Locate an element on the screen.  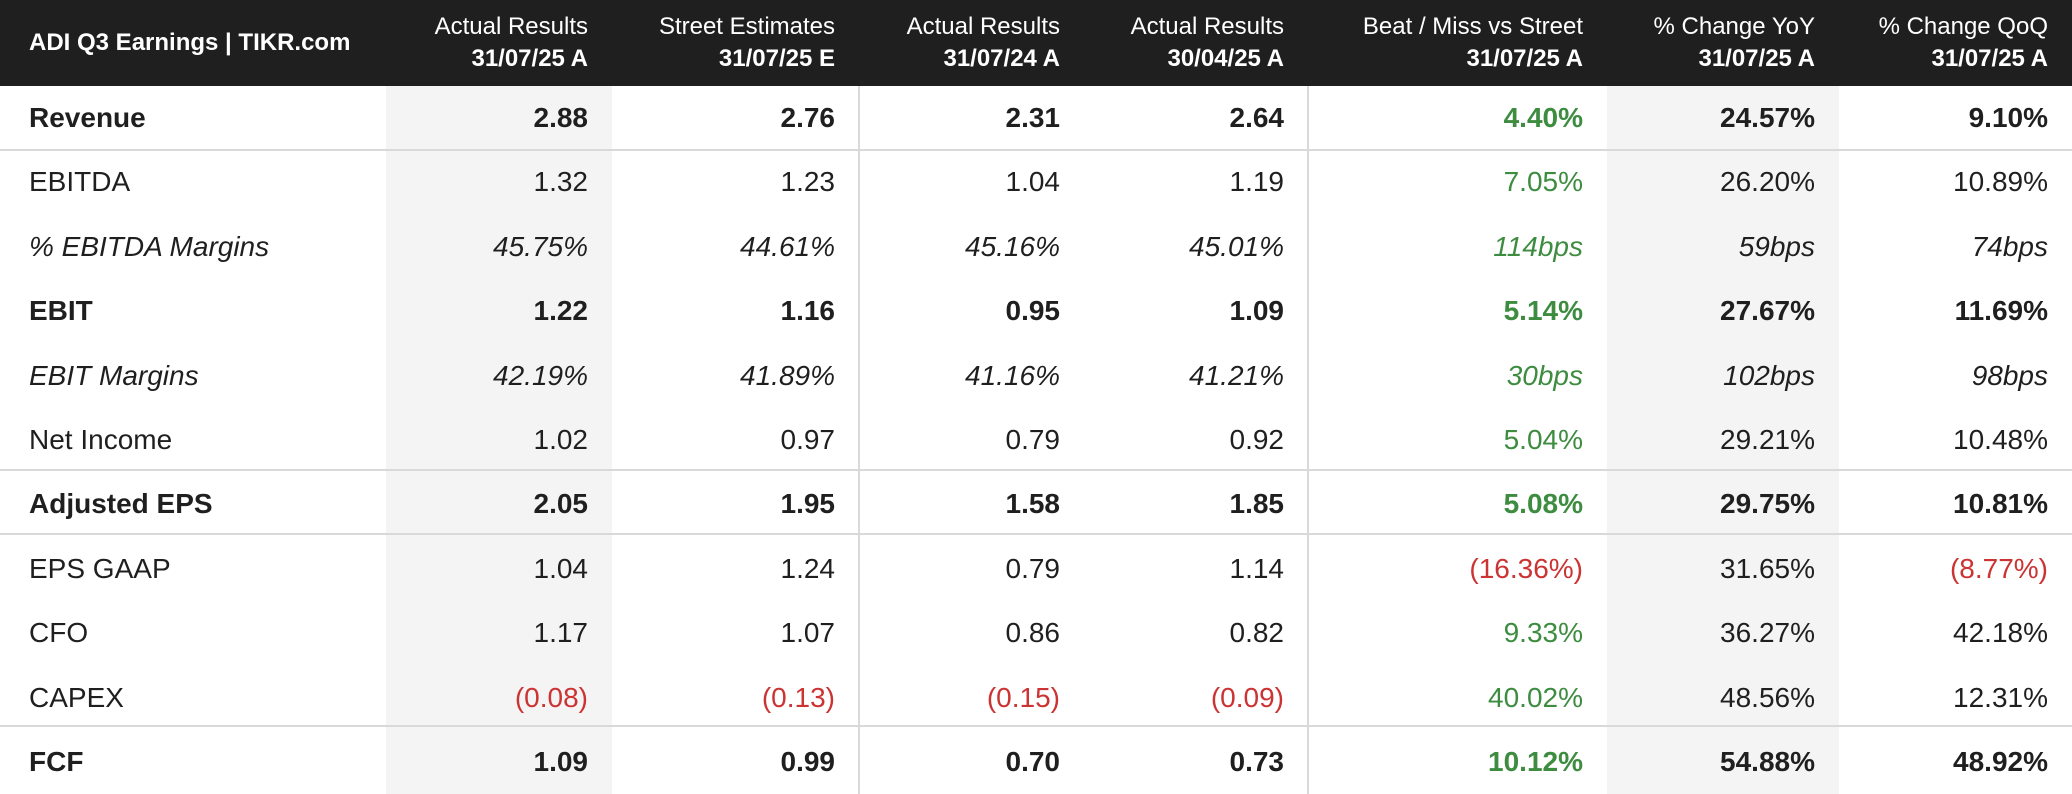
header-date: 31/07/25 E is located at coordinates (776, 58).